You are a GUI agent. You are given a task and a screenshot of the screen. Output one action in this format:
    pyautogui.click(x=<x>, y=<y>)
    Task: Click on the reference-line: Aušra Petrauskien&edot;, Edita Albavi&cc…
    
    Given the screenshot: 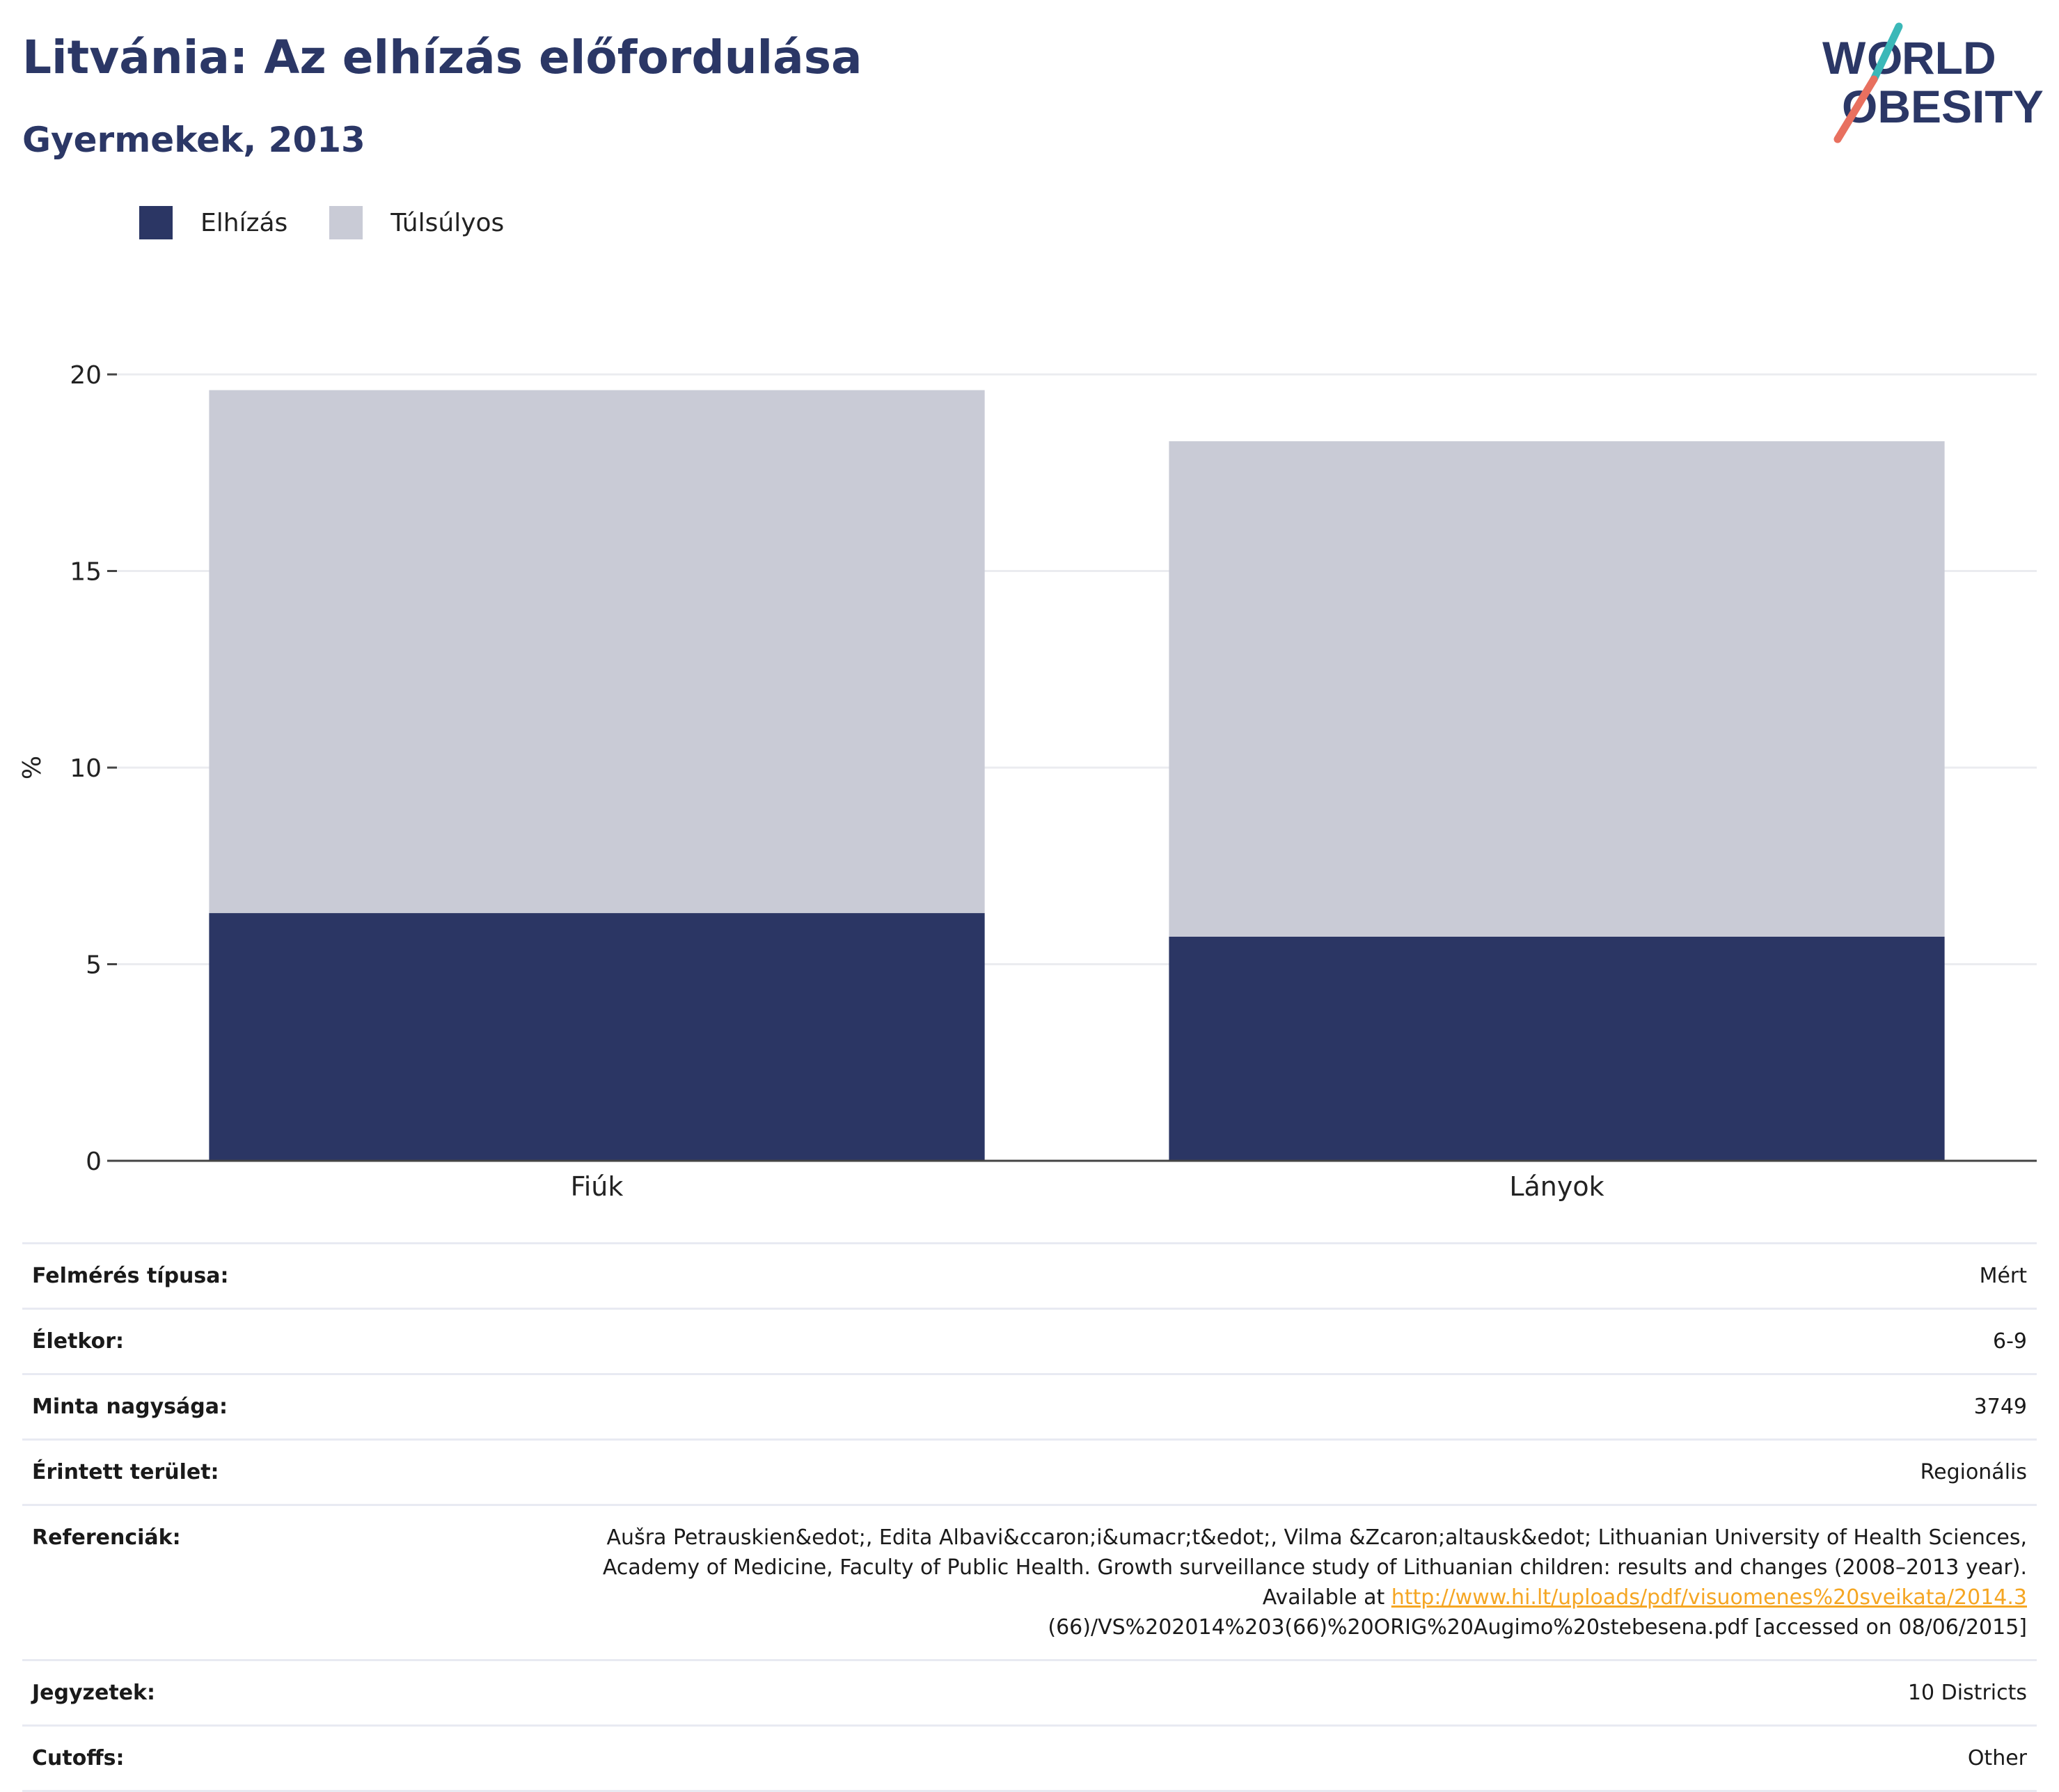 What is the action you would take?
    pyautogui.click(x=1316, y=1537)
    